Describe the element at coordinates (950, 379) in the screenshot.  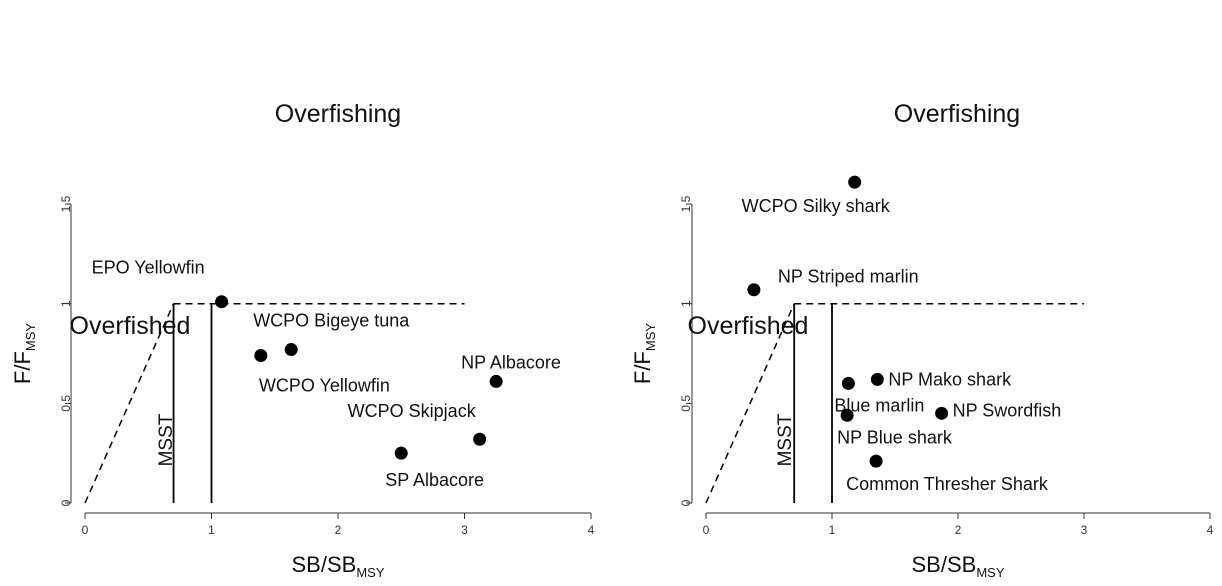
I see `point-label: NP Mako shark` at that location.